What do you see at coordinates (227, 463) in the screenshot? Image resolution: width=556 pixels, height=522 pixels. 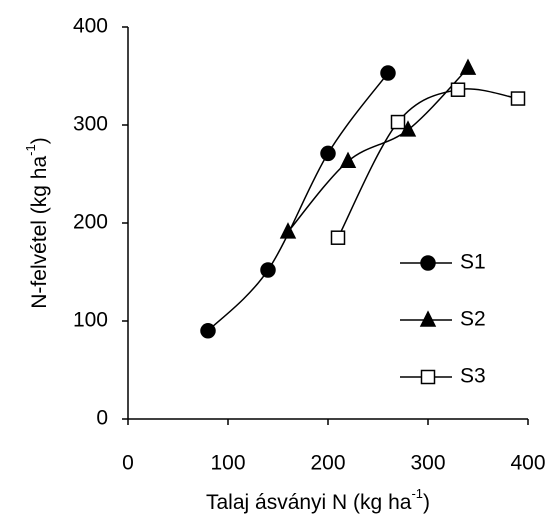 I see `x-tick-label: 100` at bounding box center [227, 463].